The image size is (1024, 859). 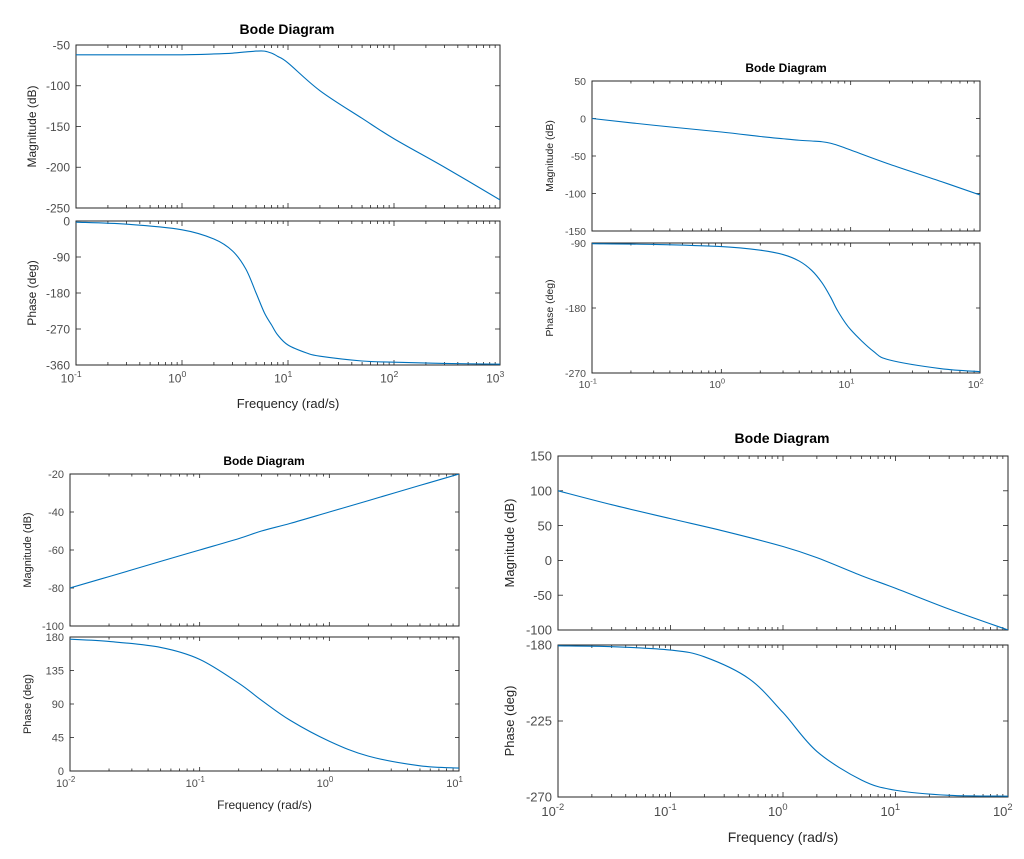 I want to click on bode3-phase-axes: 180 135 90 45 0 Phase (deg) 10⁻² 10⁻¹ 10⁰ 10¹, so click(x=243, y=711).